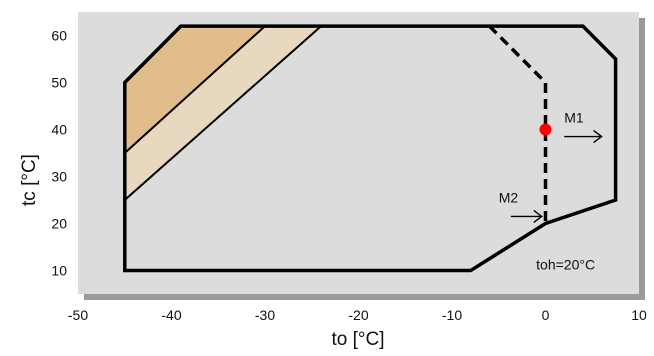 This screenshot has height=356, width=654. I want to click on toh-annotation: toh=20°C, so click(565, 265).